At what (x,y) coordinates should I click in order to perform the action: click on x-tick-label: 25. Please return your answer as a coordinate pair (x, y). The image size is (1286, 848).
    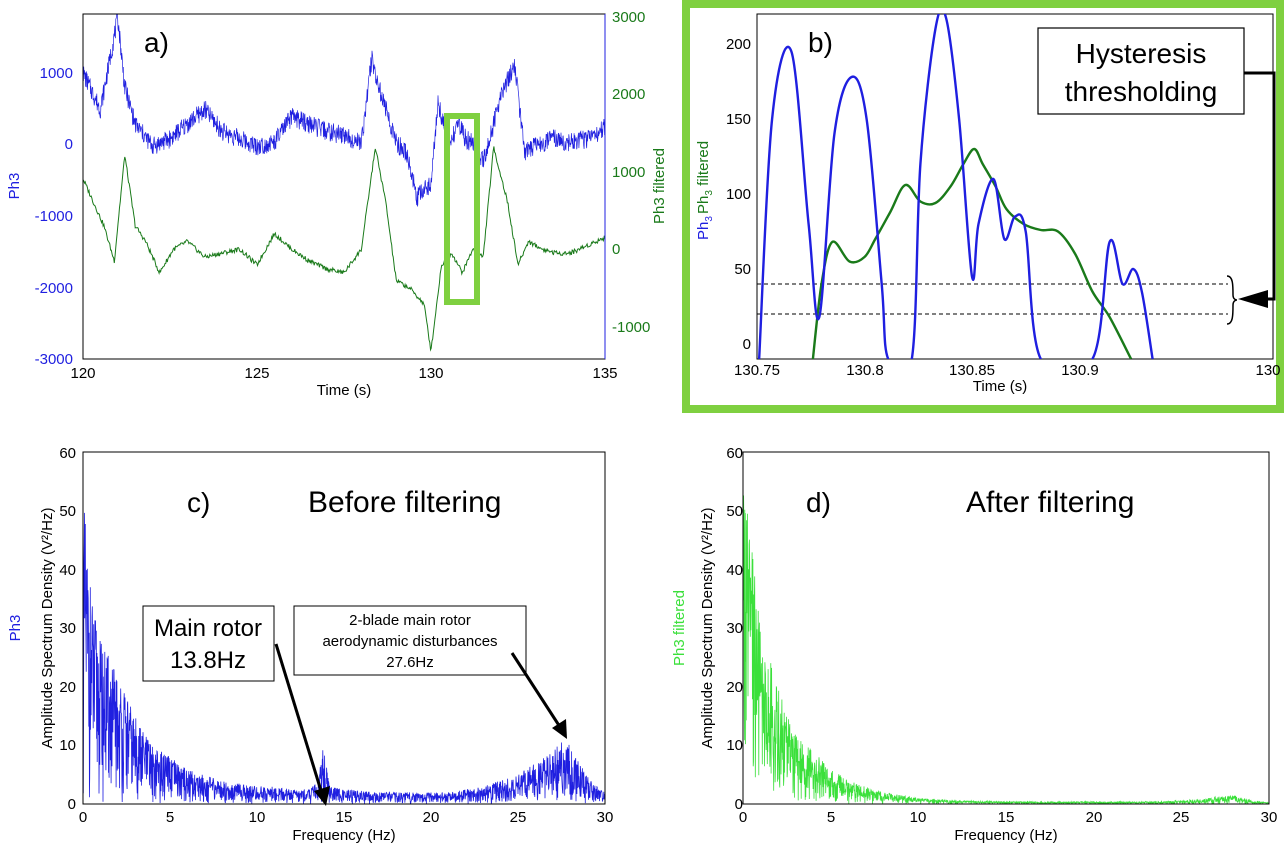
    Looking at the image, I should click on (1181, 817).